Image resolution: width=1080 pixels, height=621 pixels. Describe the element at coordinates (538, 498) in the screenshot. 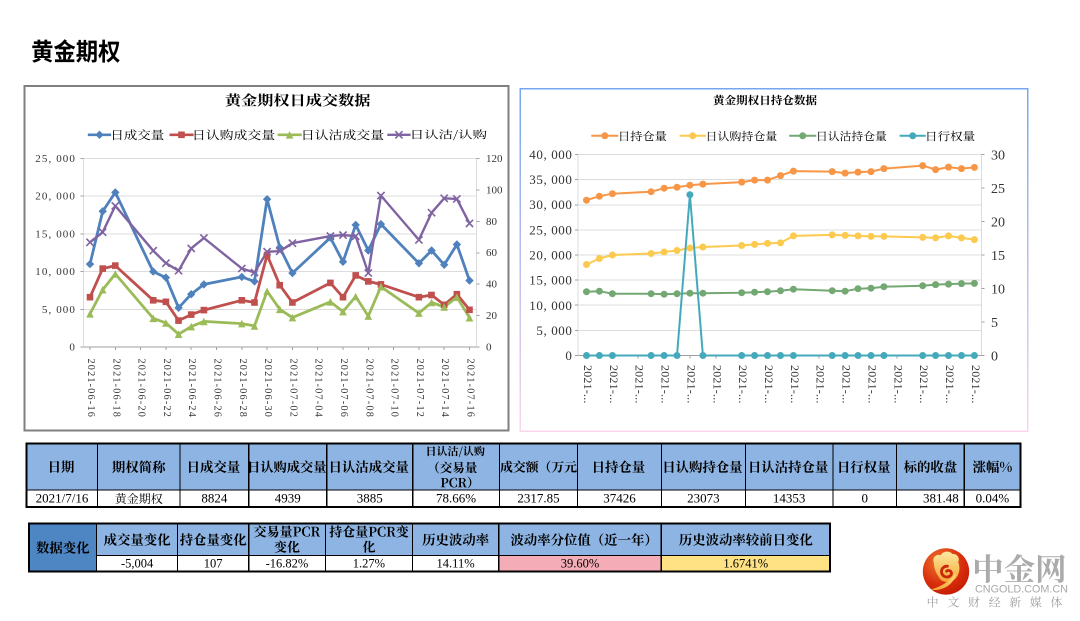

I see `svg-text: 2317.85` at that location.